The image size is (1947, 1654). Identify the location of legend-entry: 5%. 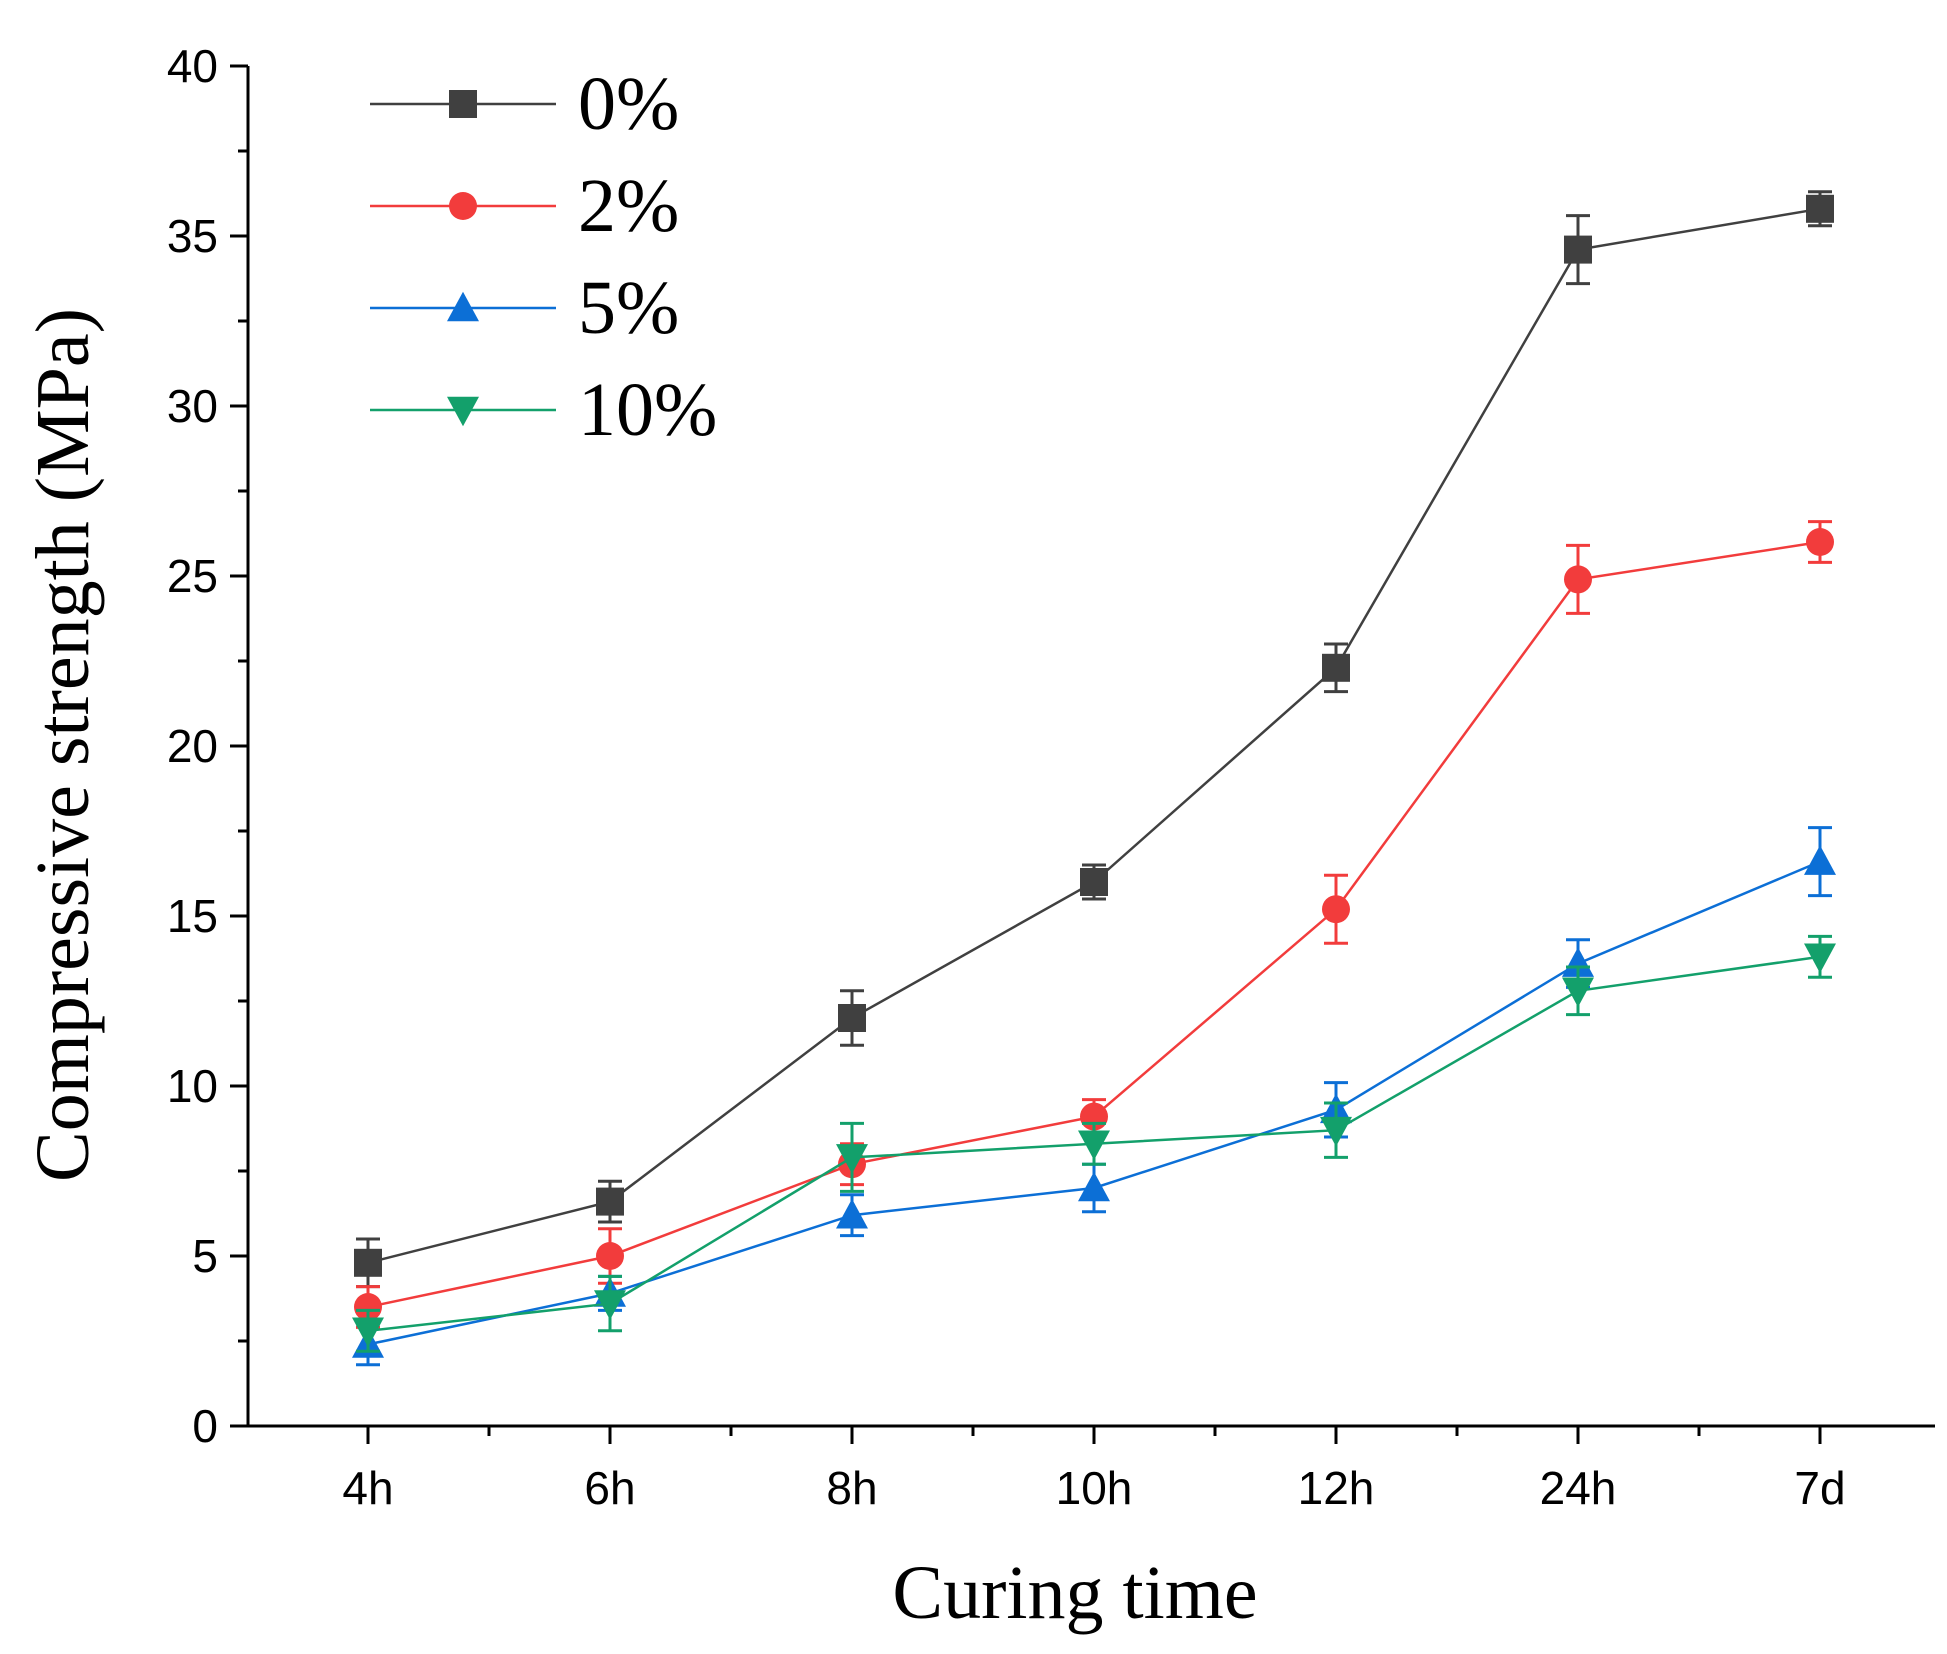
(524, 308).